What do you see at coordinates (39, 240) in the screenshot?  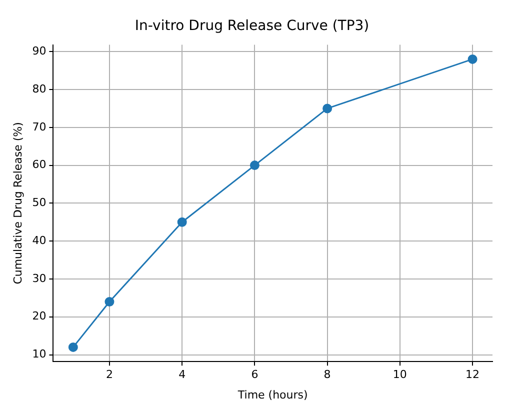 I see `y-tick-label: 40` at bounding box center [39, 240].